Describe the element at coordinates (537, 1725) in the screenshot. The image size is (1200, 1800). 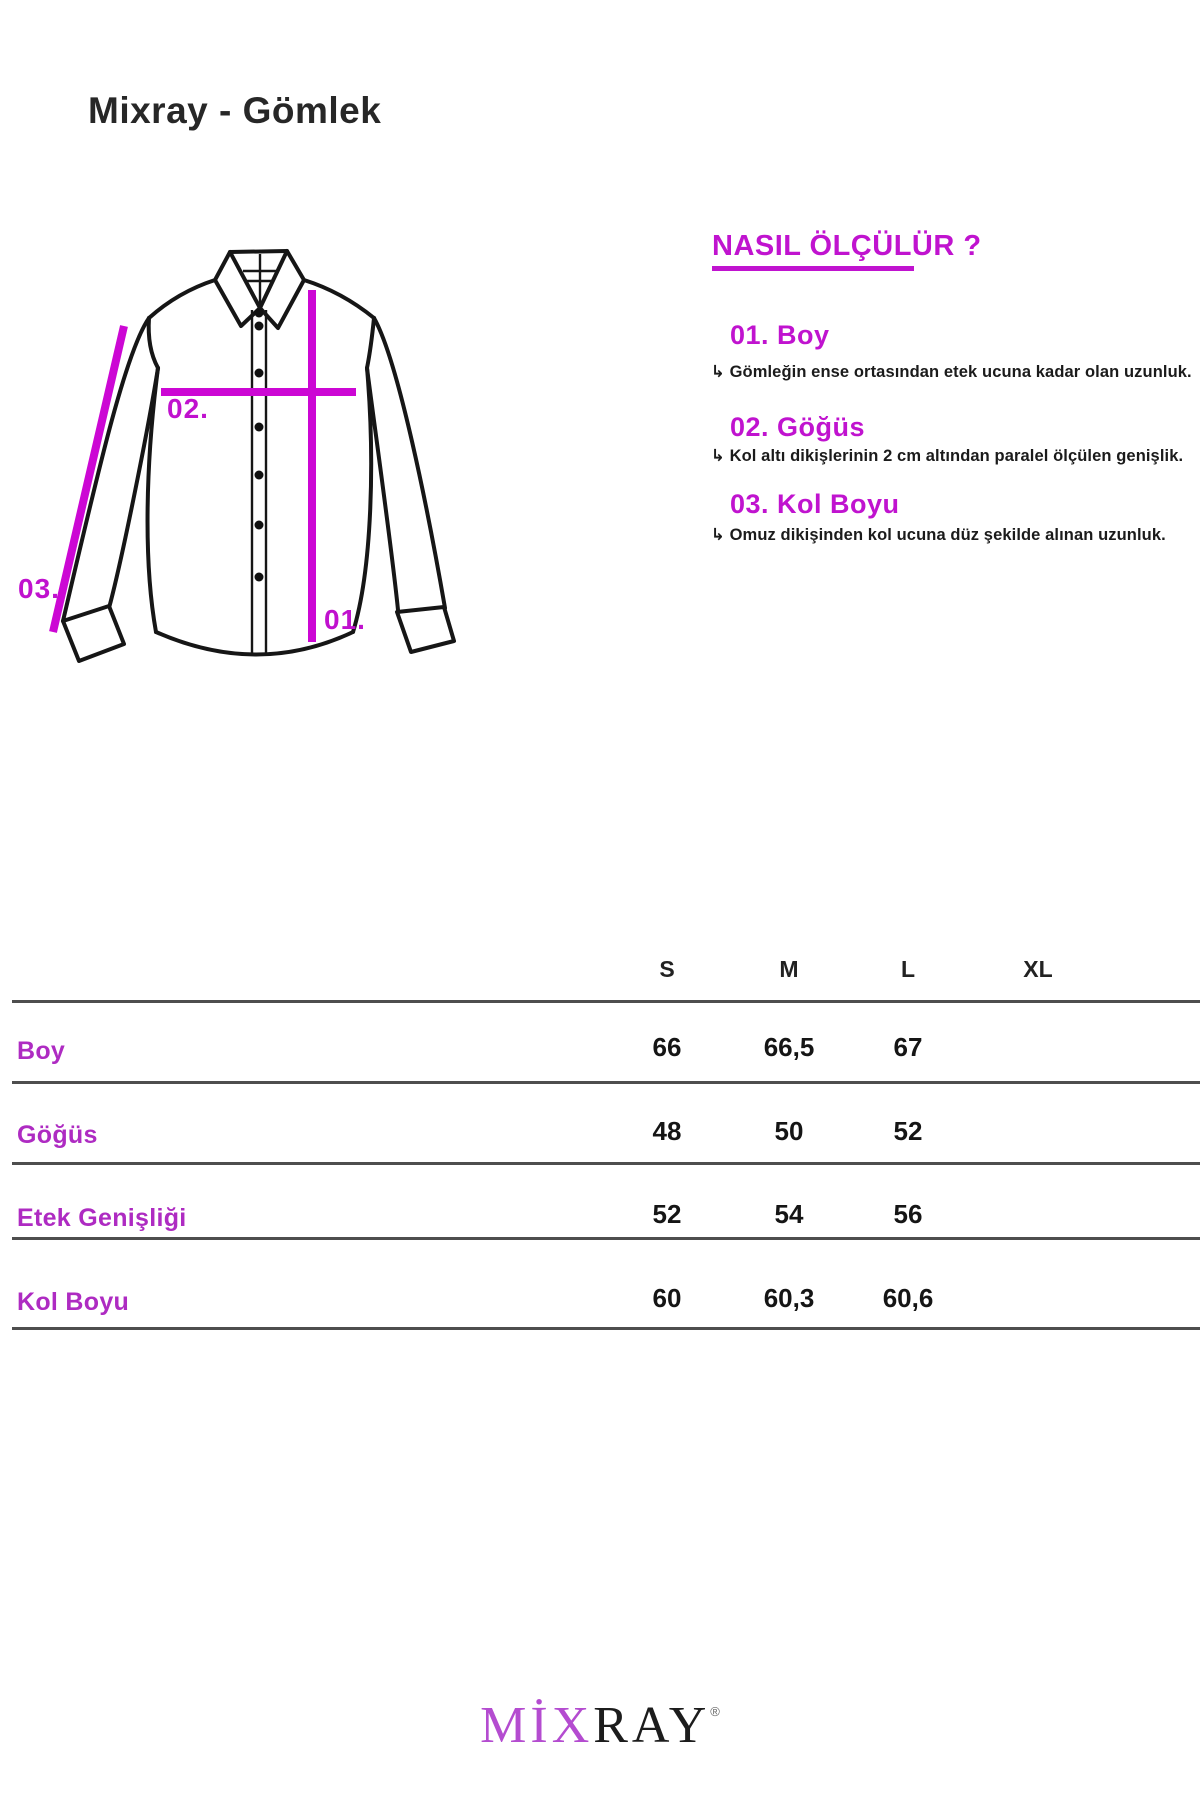
I see `logo-mix: MİX` at that location.